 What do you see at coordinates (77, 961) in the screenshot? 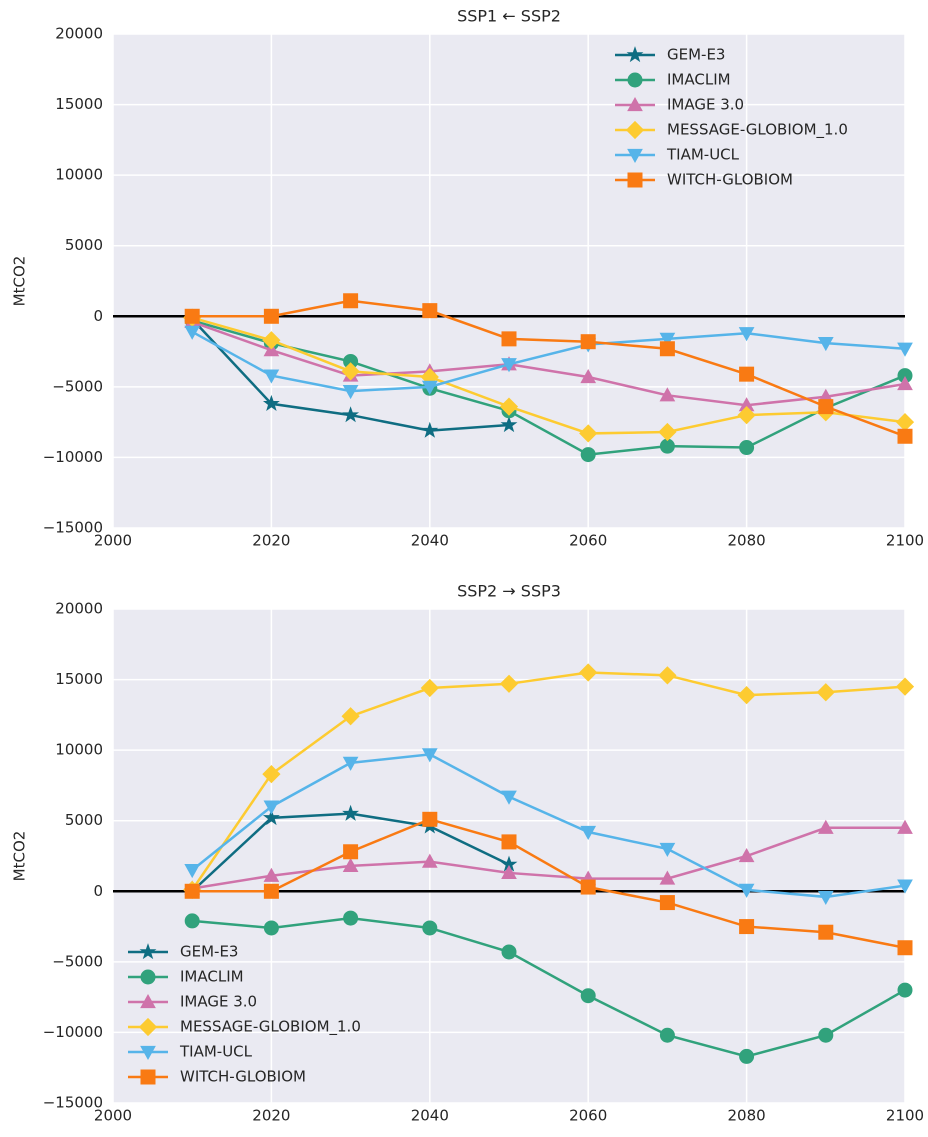
I see `y-tick-label: −5000` at bounding box center [77, 961].